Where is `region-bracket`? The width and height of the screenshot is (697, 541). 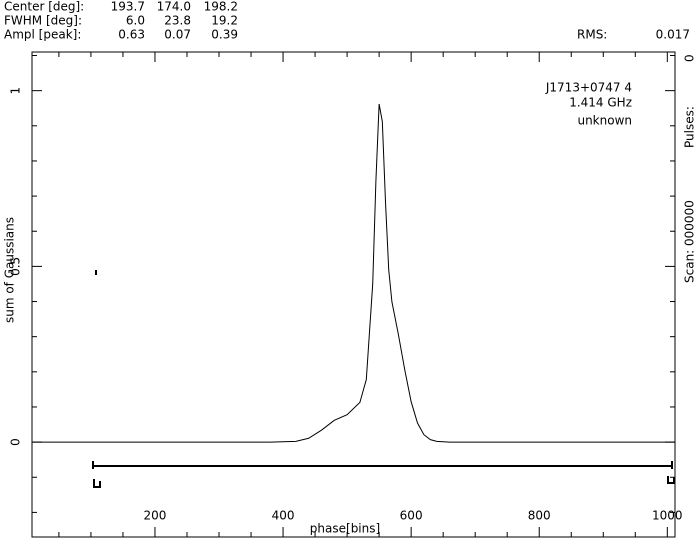
region-bracket is located at coordinates (382, 465).